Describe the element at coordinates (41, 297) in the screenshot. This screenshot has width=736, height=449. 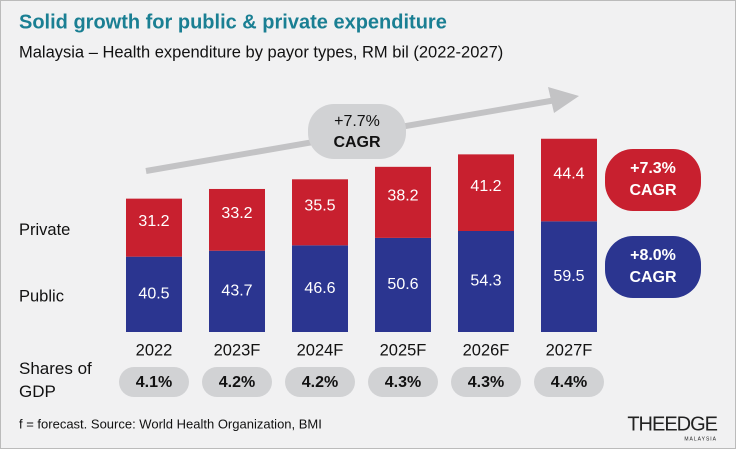
I see `series-name: Public` at that location.